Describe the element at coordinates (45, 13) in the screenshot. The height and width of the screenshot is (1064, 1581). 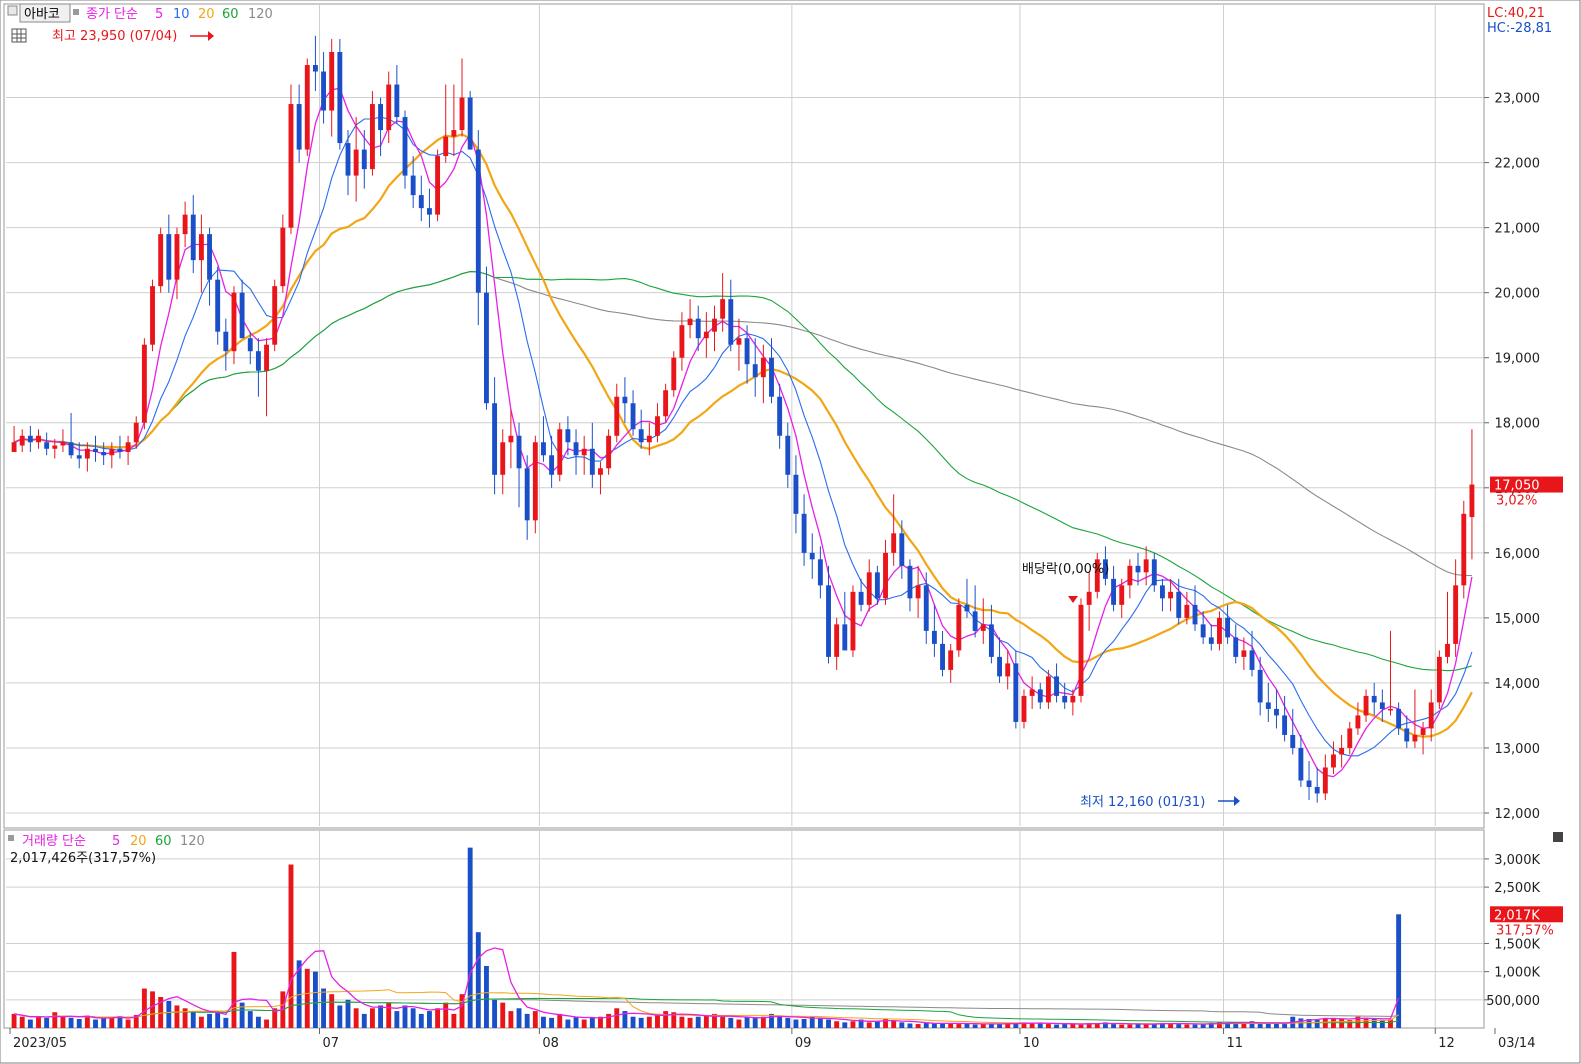
I see `stock-name-button` at that location.